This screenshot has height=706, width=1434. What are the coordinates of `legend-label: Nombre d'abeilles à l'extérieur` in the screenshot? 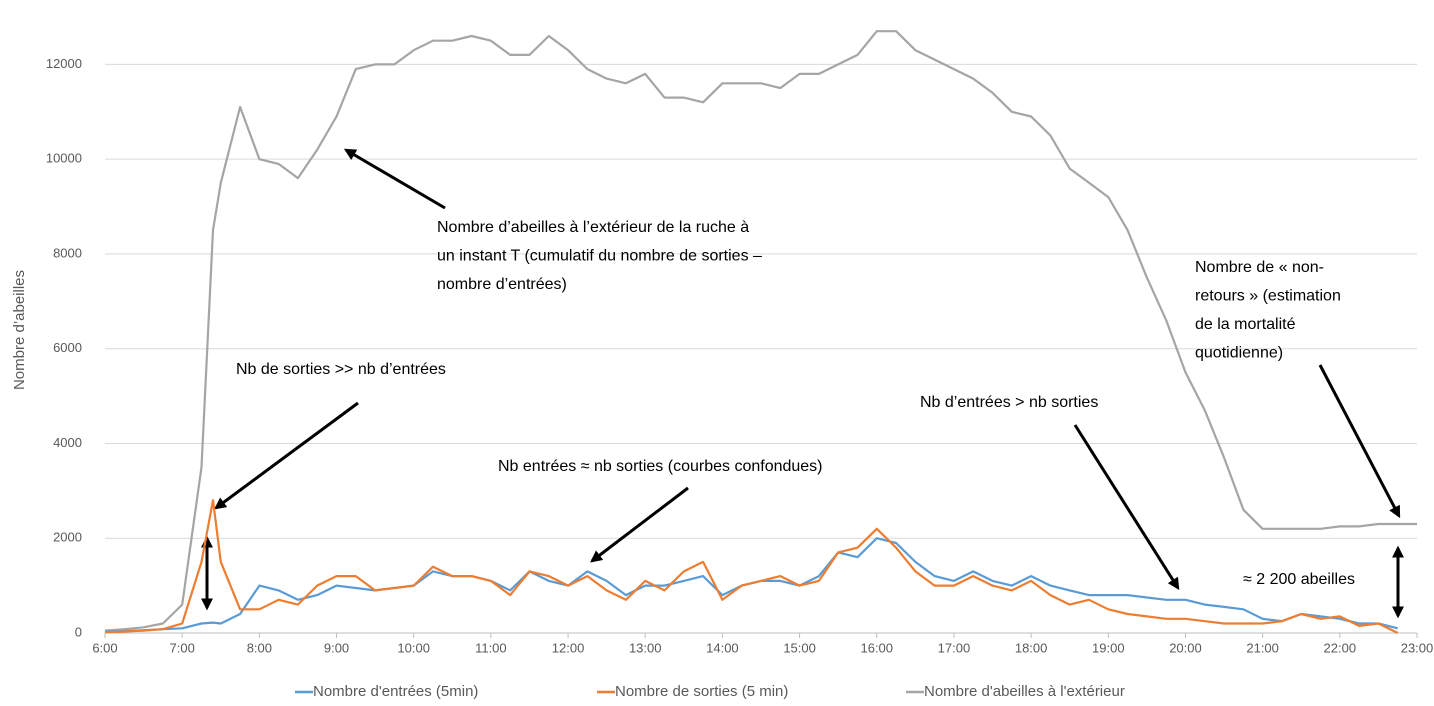 It's located at (1024, 691).